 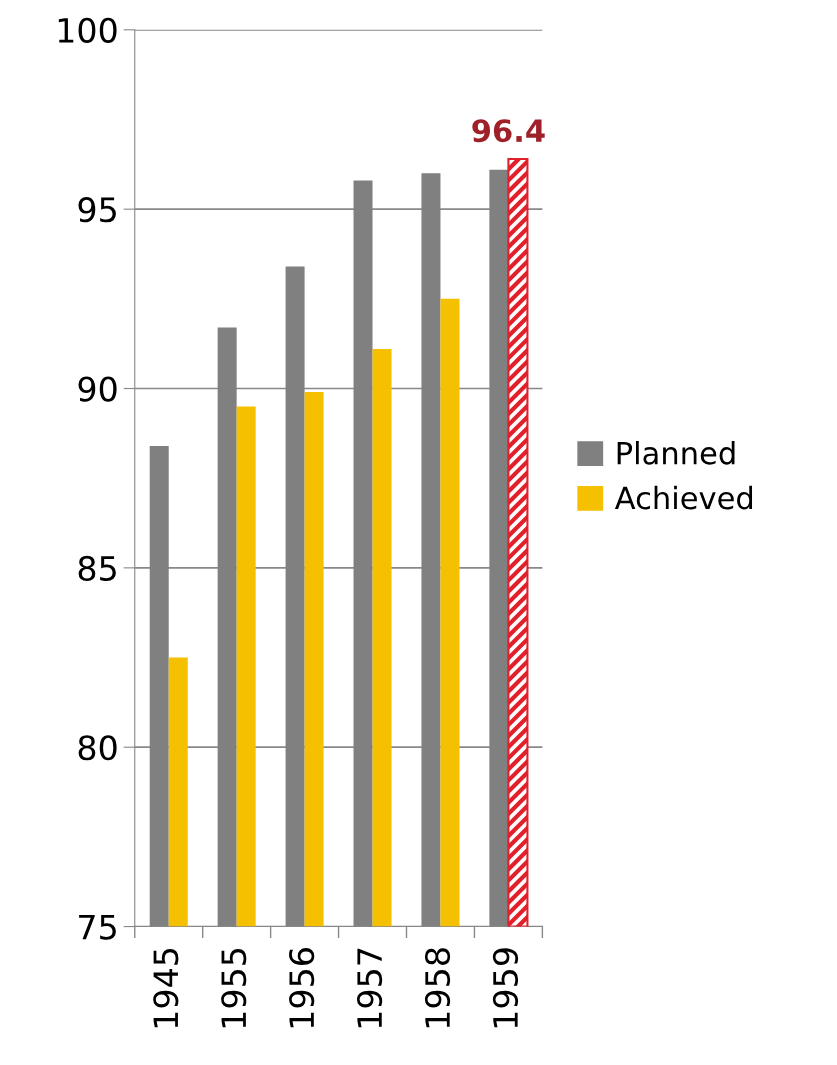 I want to click on y-tick-label: 100, so click(x=87, y=30).